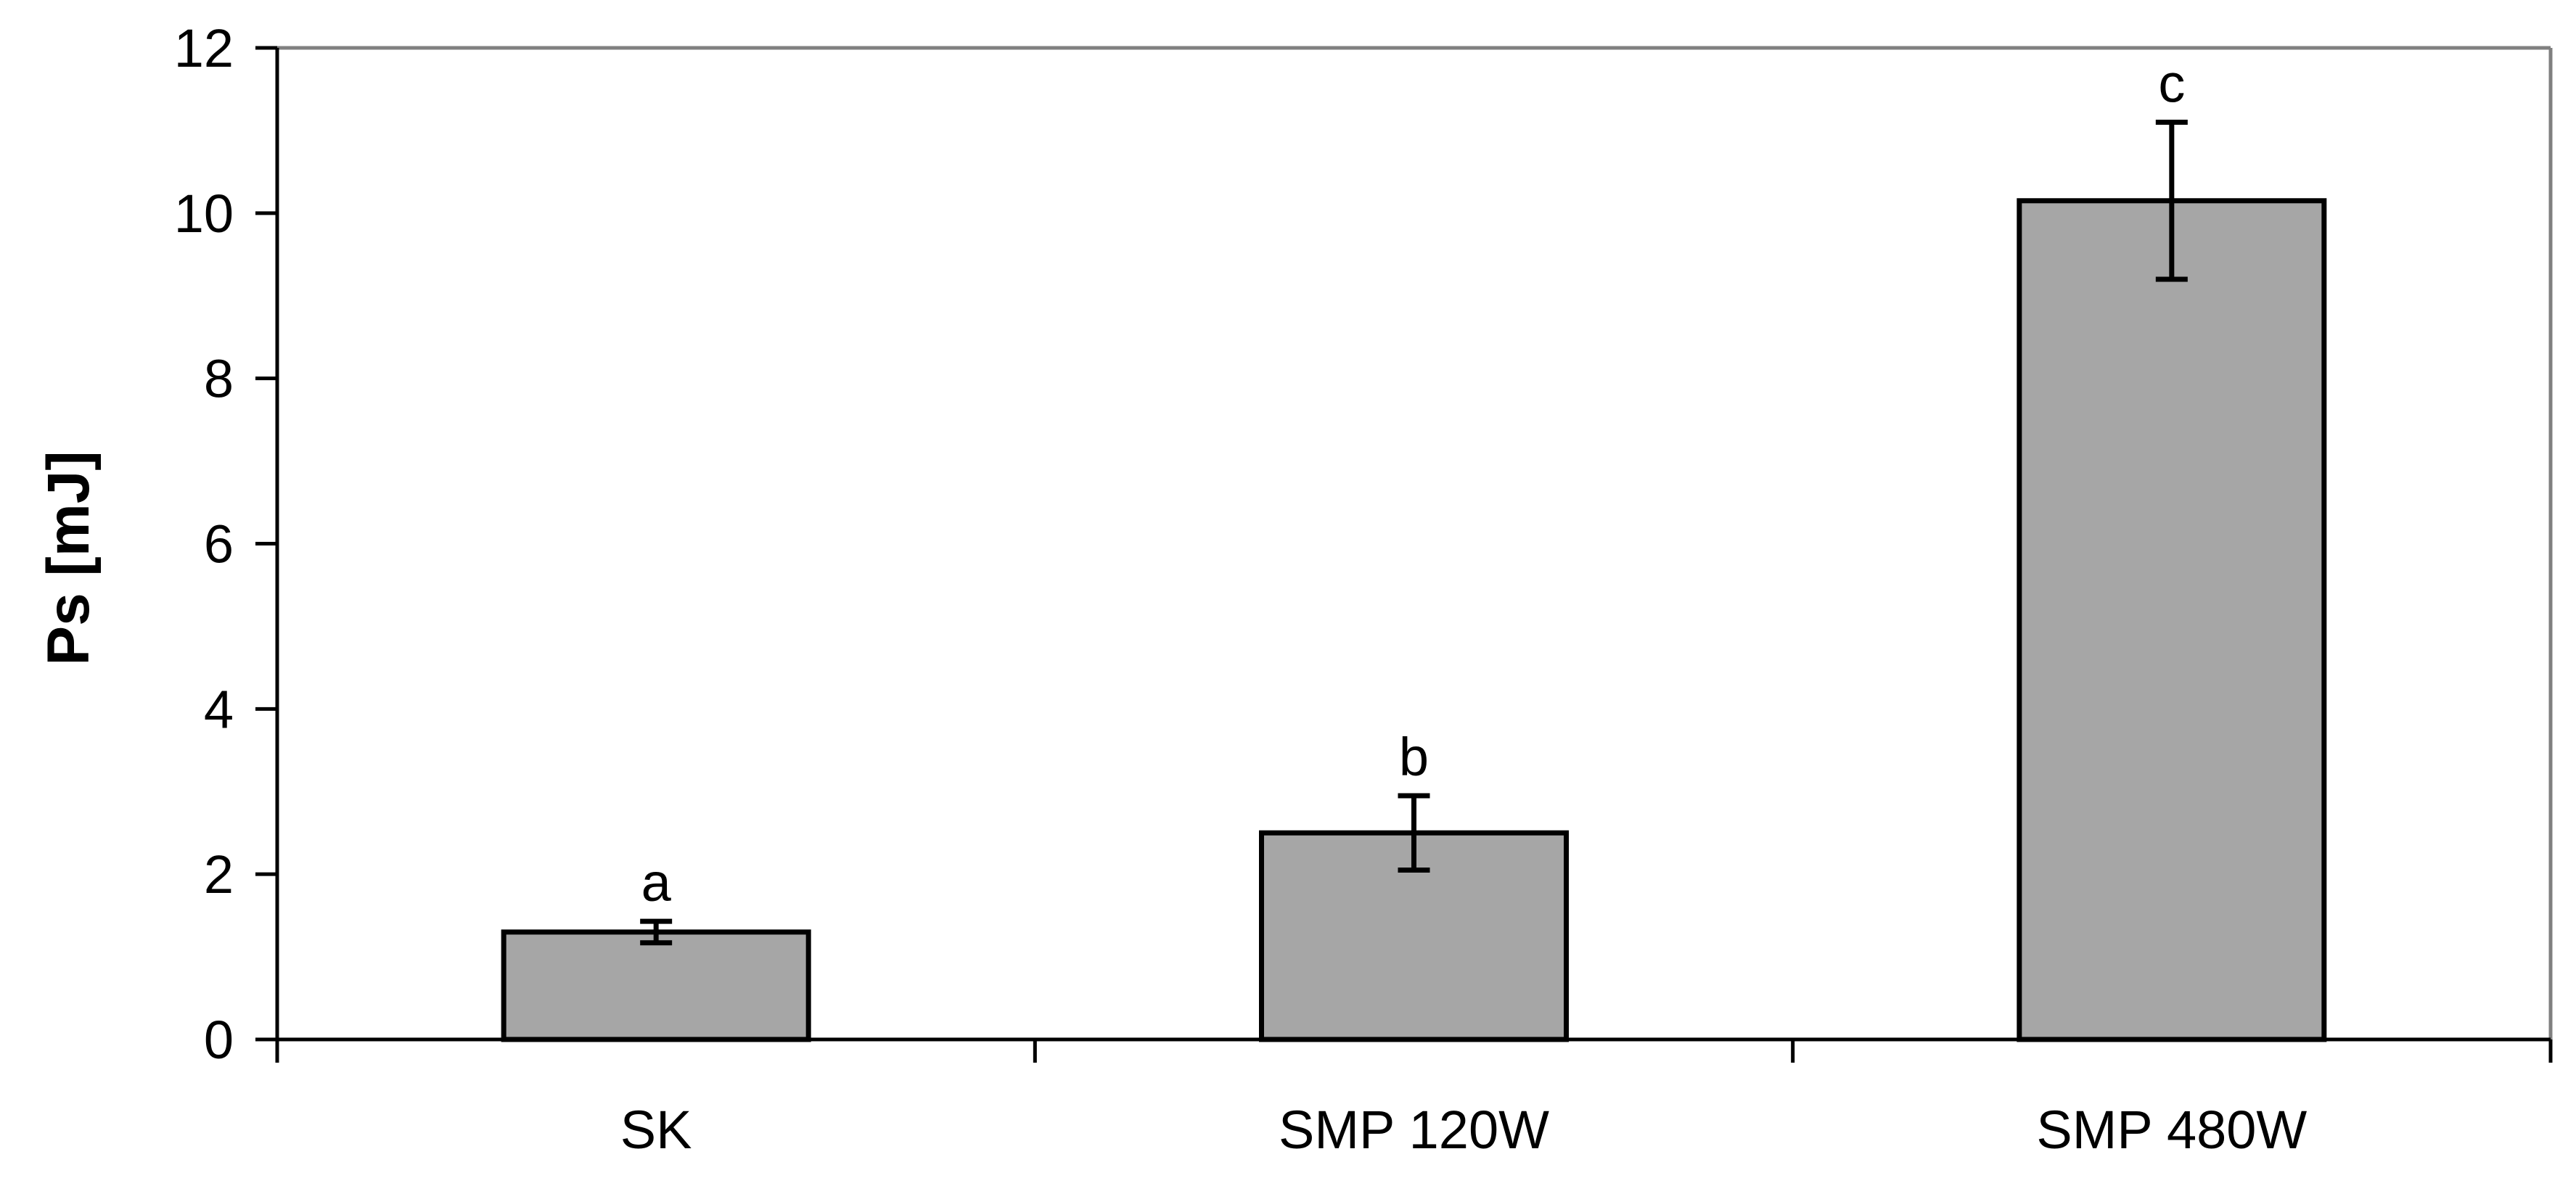 Image resolution: width=2576 pixels, height=1178 pixels. What do you see at coordinates (2171, 84) in the screenshot?
I see `significance-label-3: c` at bounding box center [2171, 84].